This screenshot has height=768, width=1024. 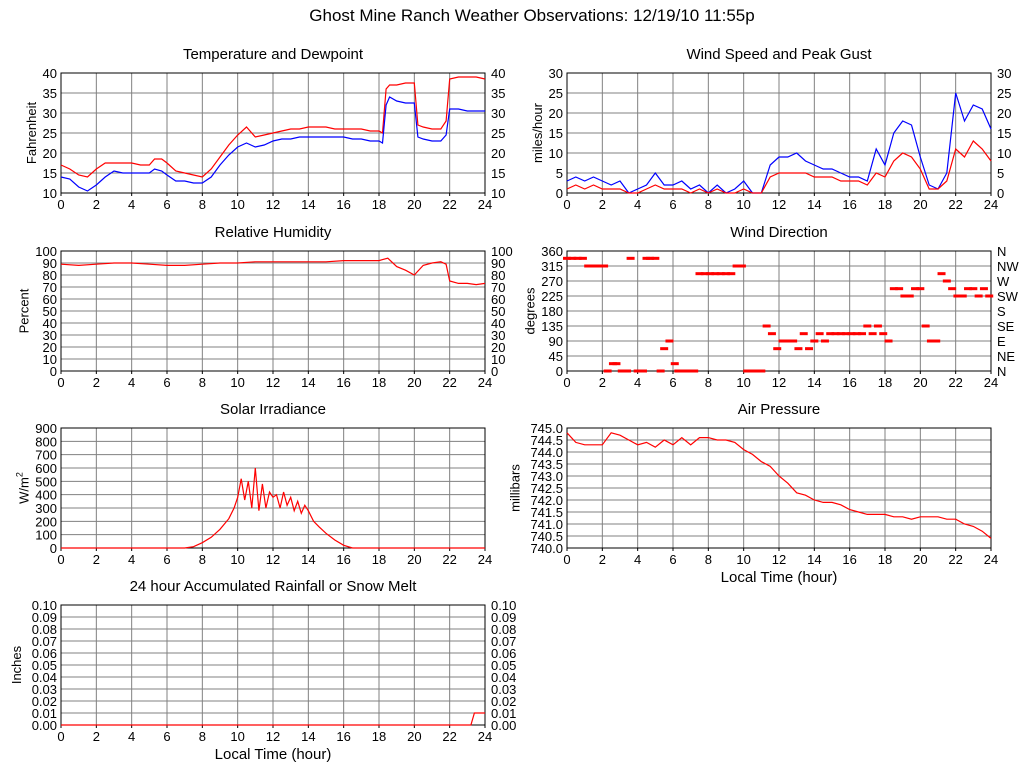 What do you see at coordinates (46, 521) in the screenshot?
I see `y-tick-label: 200` at bounding box center [46, 521].